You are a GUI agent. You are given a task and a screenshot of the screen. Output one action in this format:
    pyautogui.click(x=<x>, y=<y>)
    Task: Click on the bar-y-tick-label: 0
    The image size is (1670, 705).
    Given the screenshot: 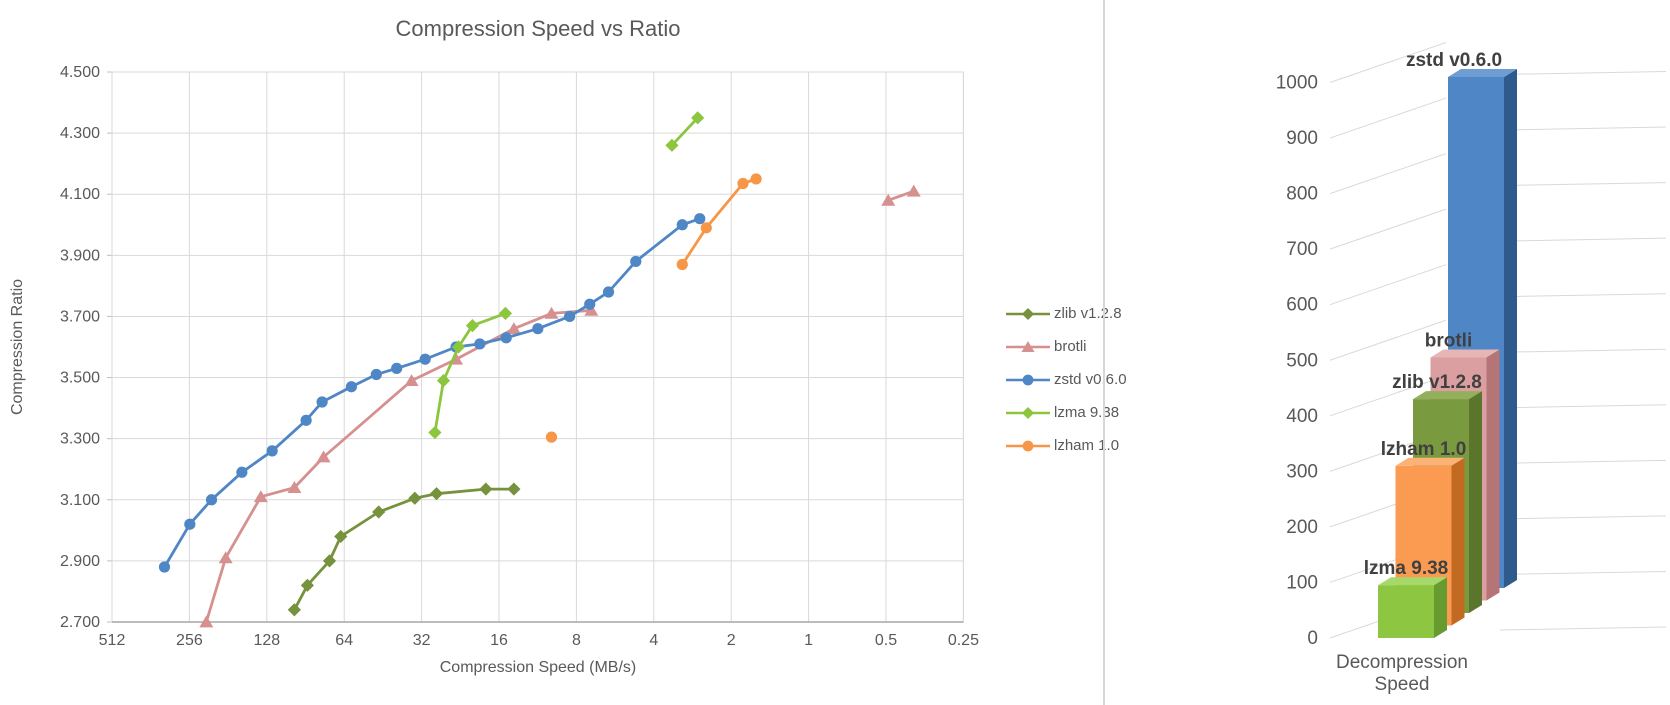 What is the action you would take?
    pyautogui.click(x=1312, y=638)
    